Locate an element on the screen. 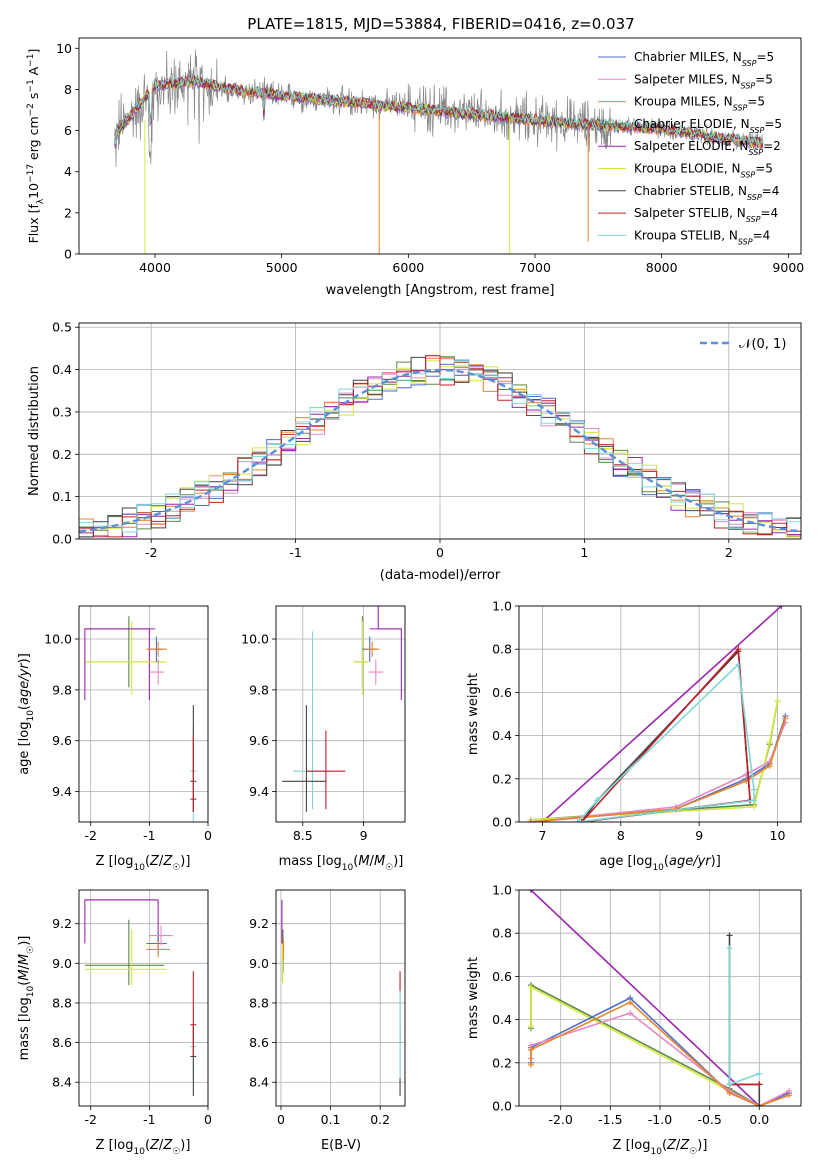 This screenshot has width=819, height=1170. label-part: )] is located at coordinates (24, 658).